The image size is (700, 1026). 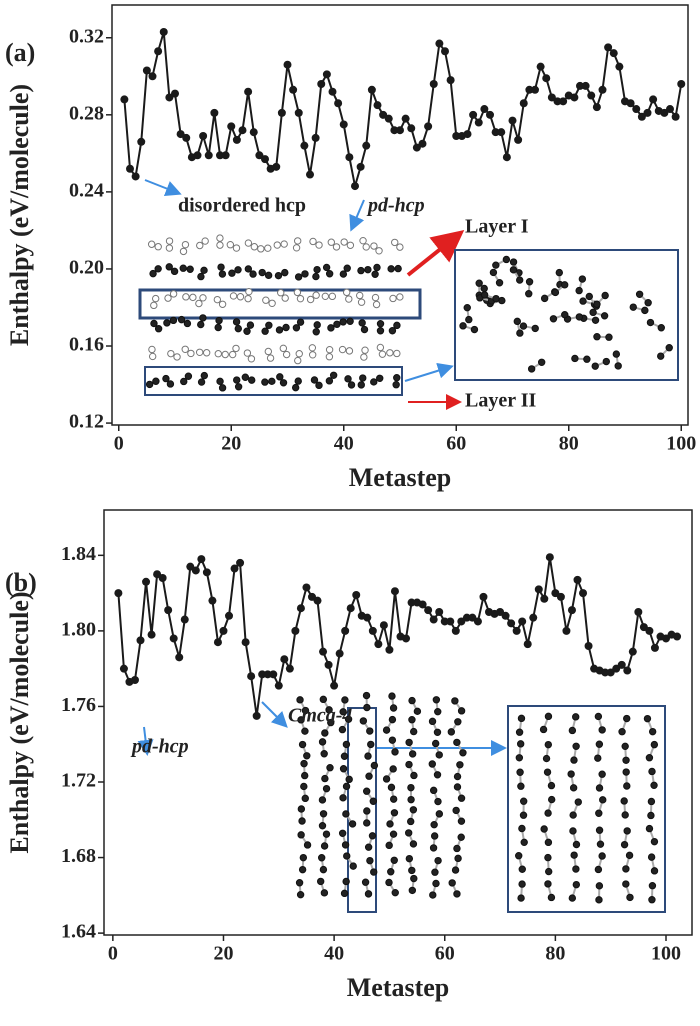 I want to click on annotation: Layer II, so click(x=501, y=401).